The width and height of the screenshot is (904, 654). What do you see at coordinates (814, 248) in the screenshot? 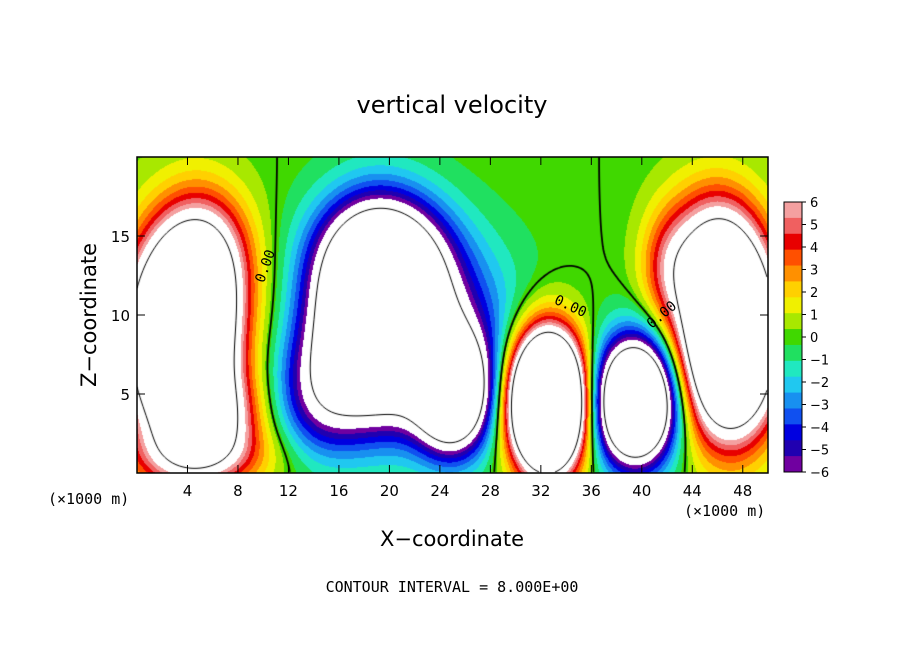
I see `colorbar-tick-label: 4` at bounding box center [814, 248].